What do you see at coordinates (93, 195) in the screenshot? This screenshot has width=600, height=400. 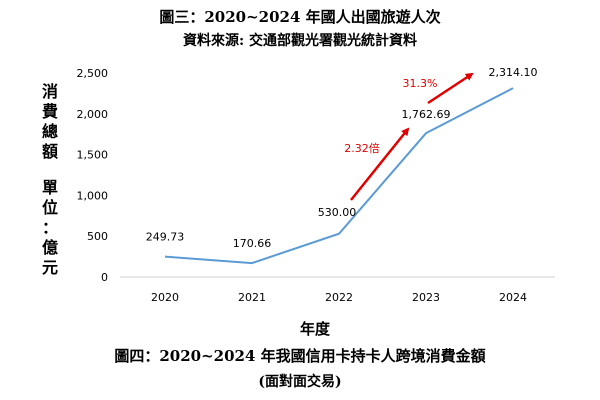 I see `y-tick-label: 1,000` at bounding box center [93, 195].